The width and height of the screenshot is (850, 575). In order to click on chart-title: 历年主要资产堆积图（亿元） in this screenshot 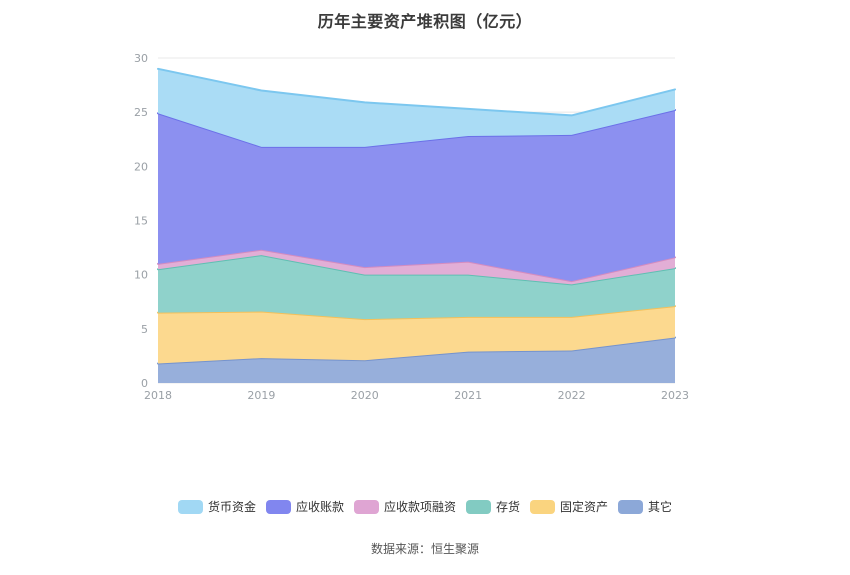, I will do `click(425, 21)`.